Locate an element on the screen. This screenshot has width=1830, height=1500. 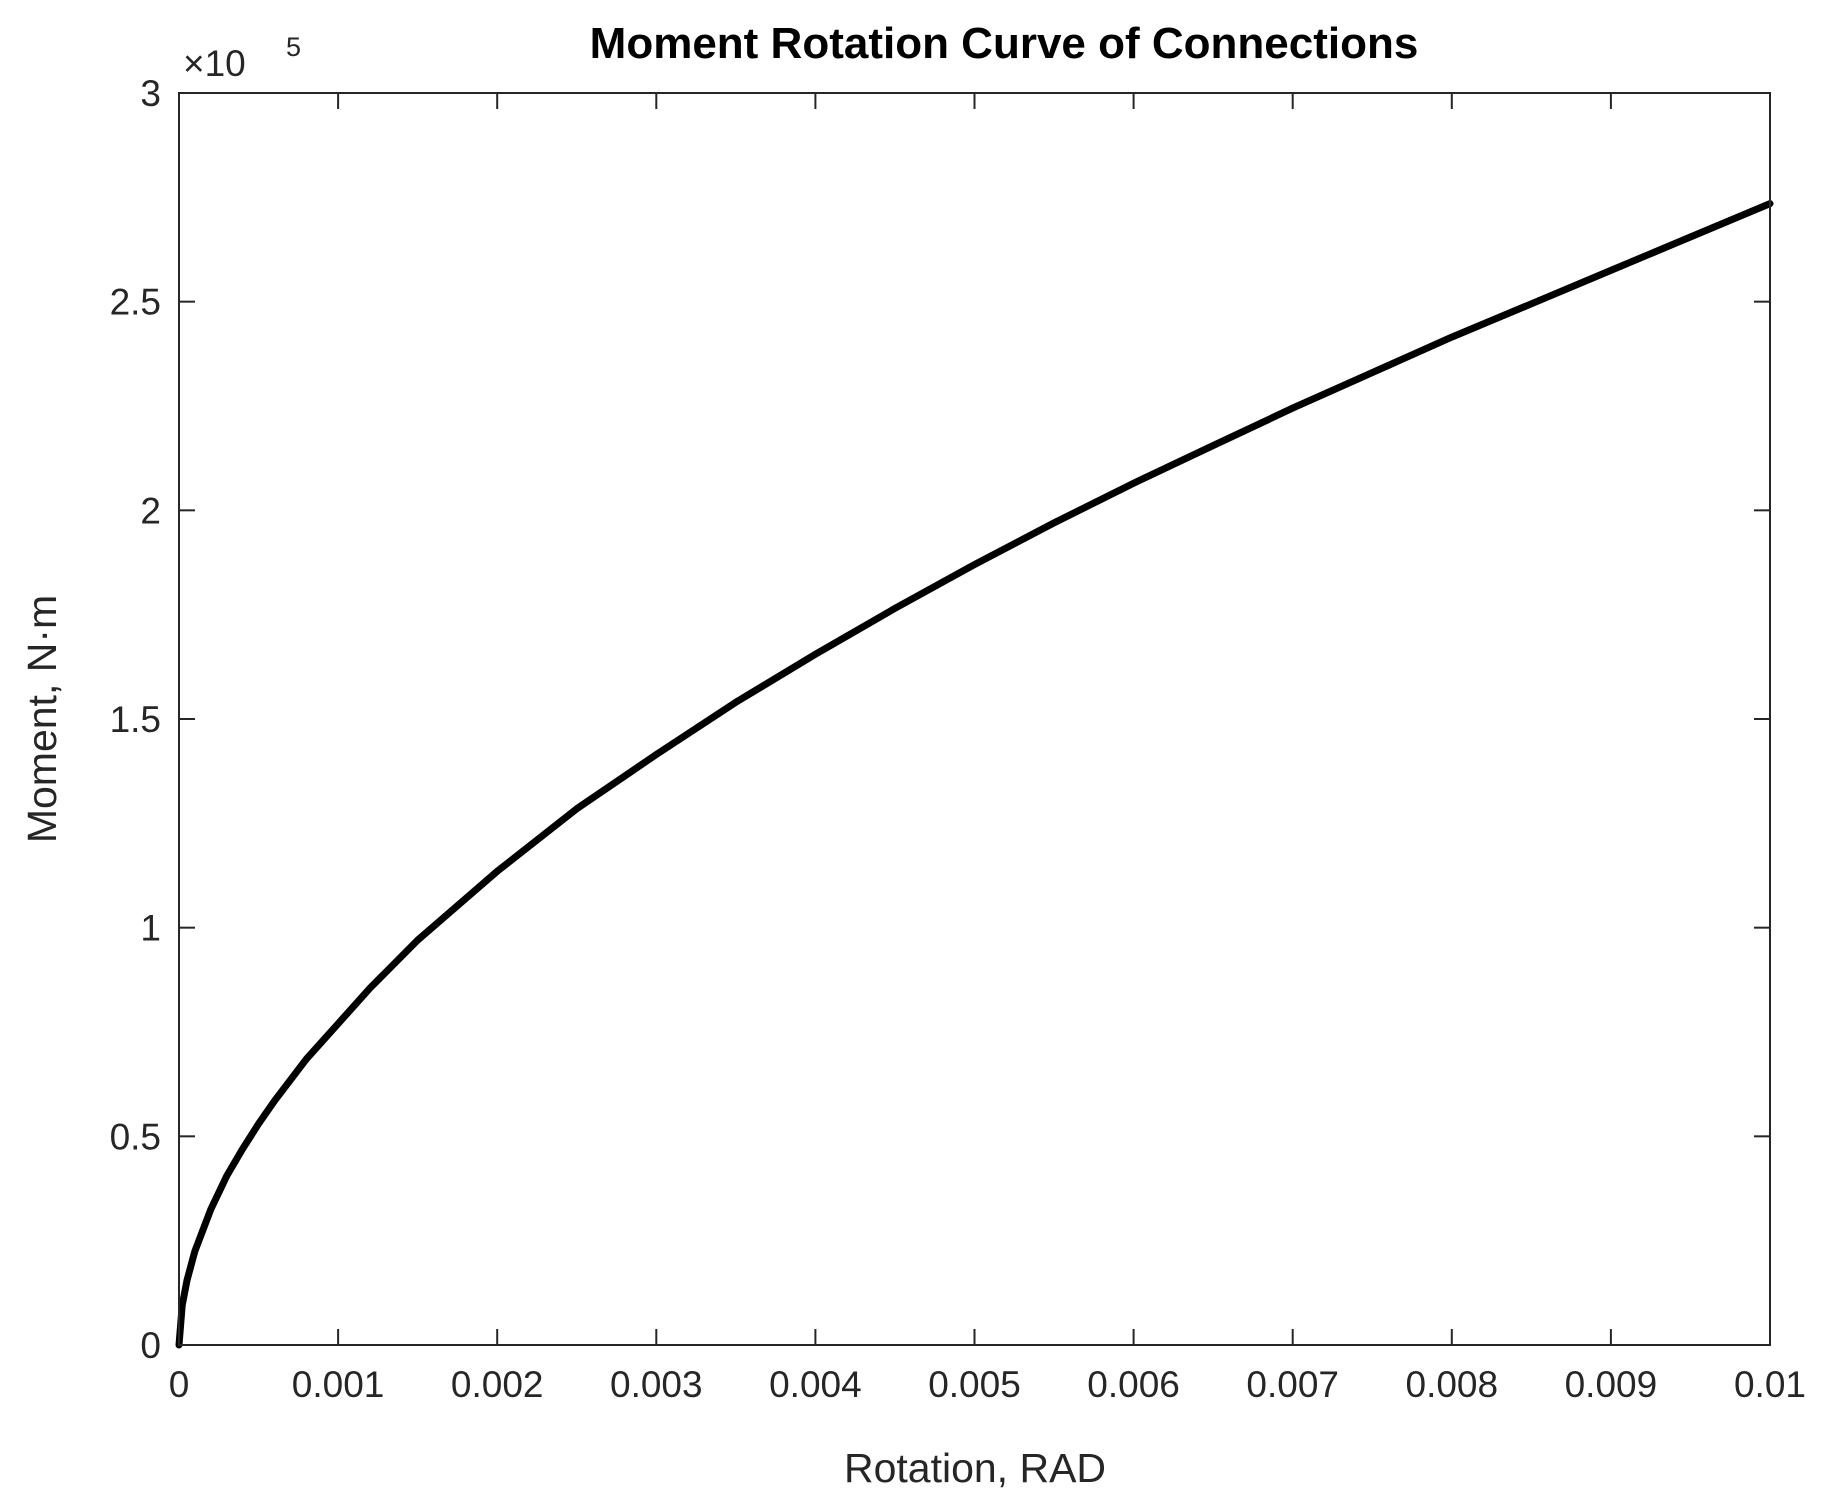
y-axis-label: Moment, N·m is located at coordinates (42, 719).